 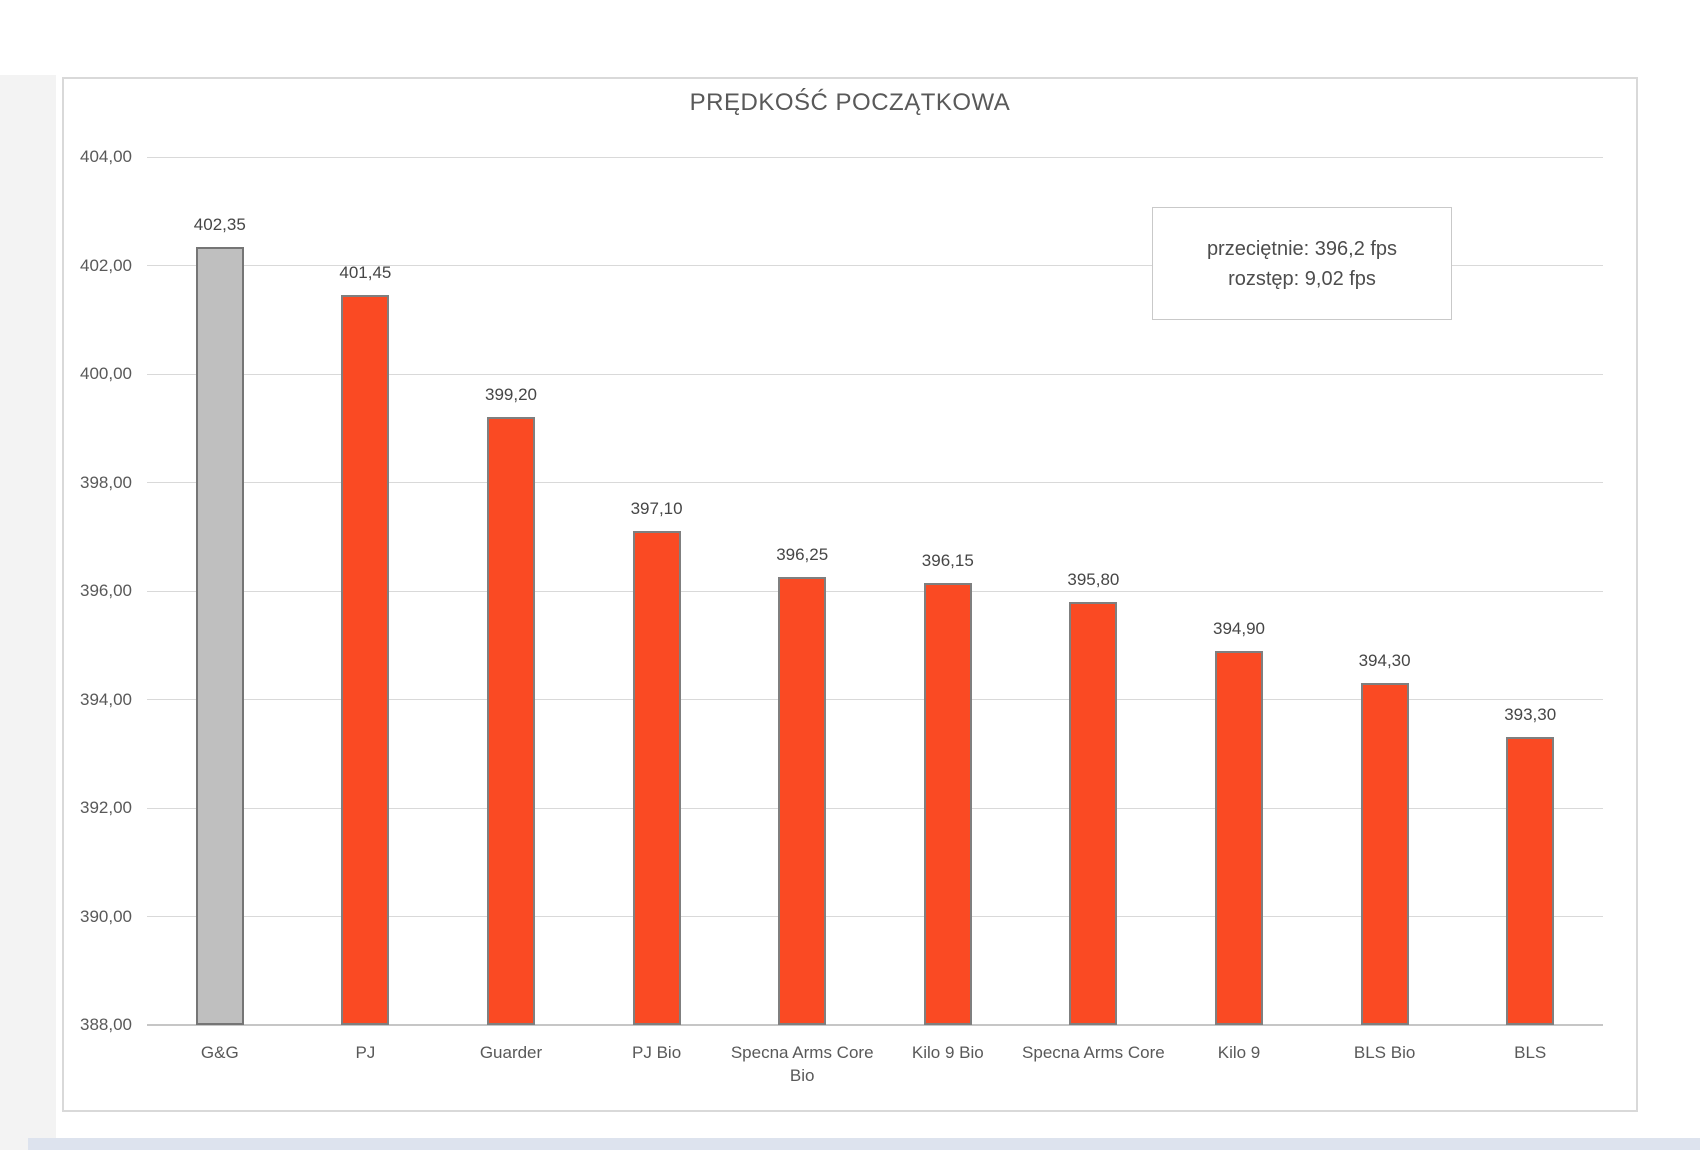 What do you see at coordinates (219, 224) in the screenshot?
I see `bar-value-label: 402,35` at bounding box center [219, 224].